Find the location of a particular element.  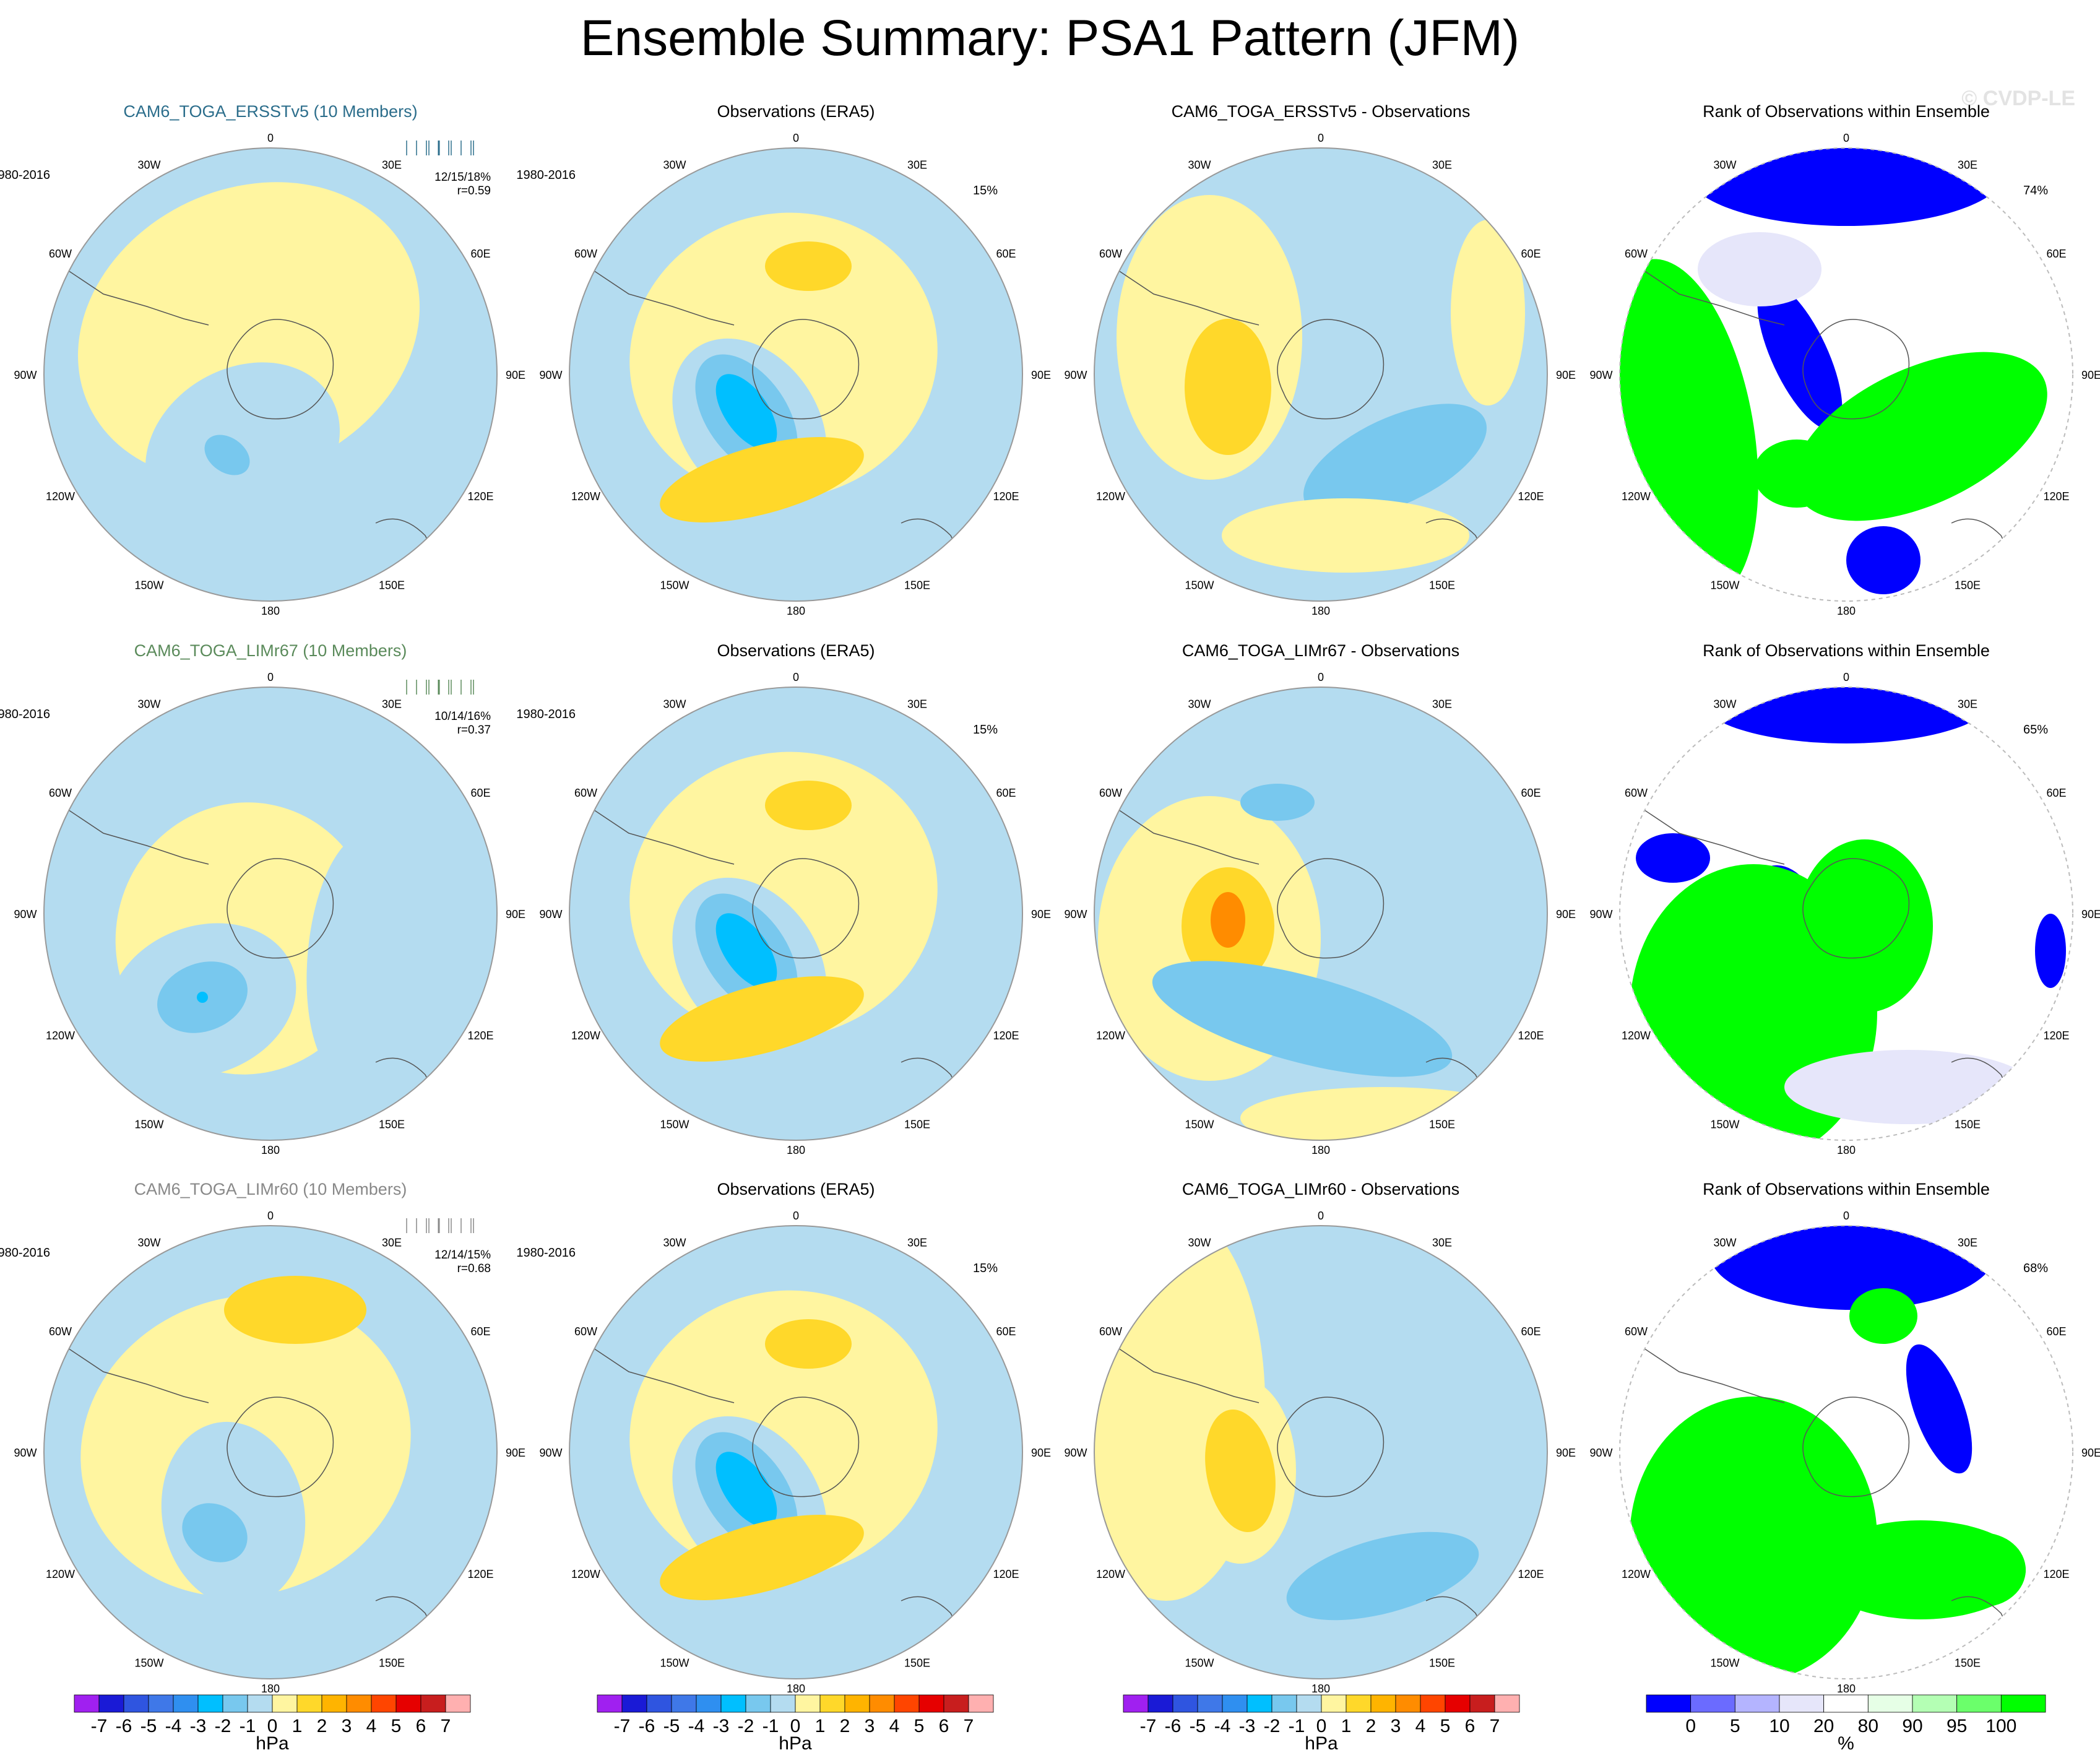

colorbar-label: 95 is located at coordinates (1957, 1726).